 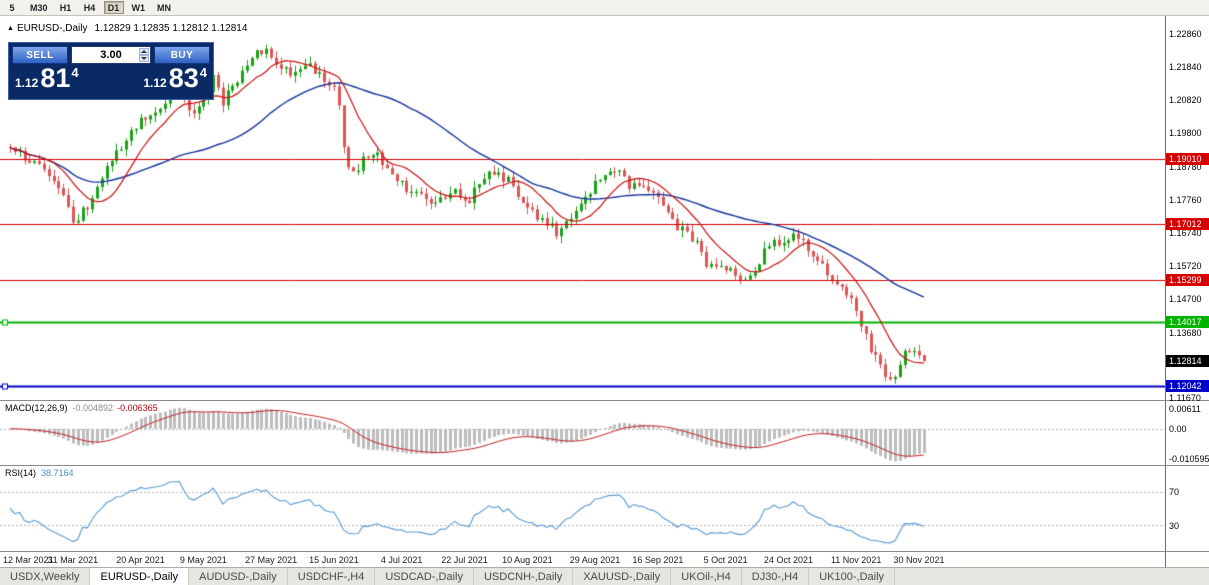 I want to click on date-axis-label: 9 May 2021, so click(x=203, y=560).